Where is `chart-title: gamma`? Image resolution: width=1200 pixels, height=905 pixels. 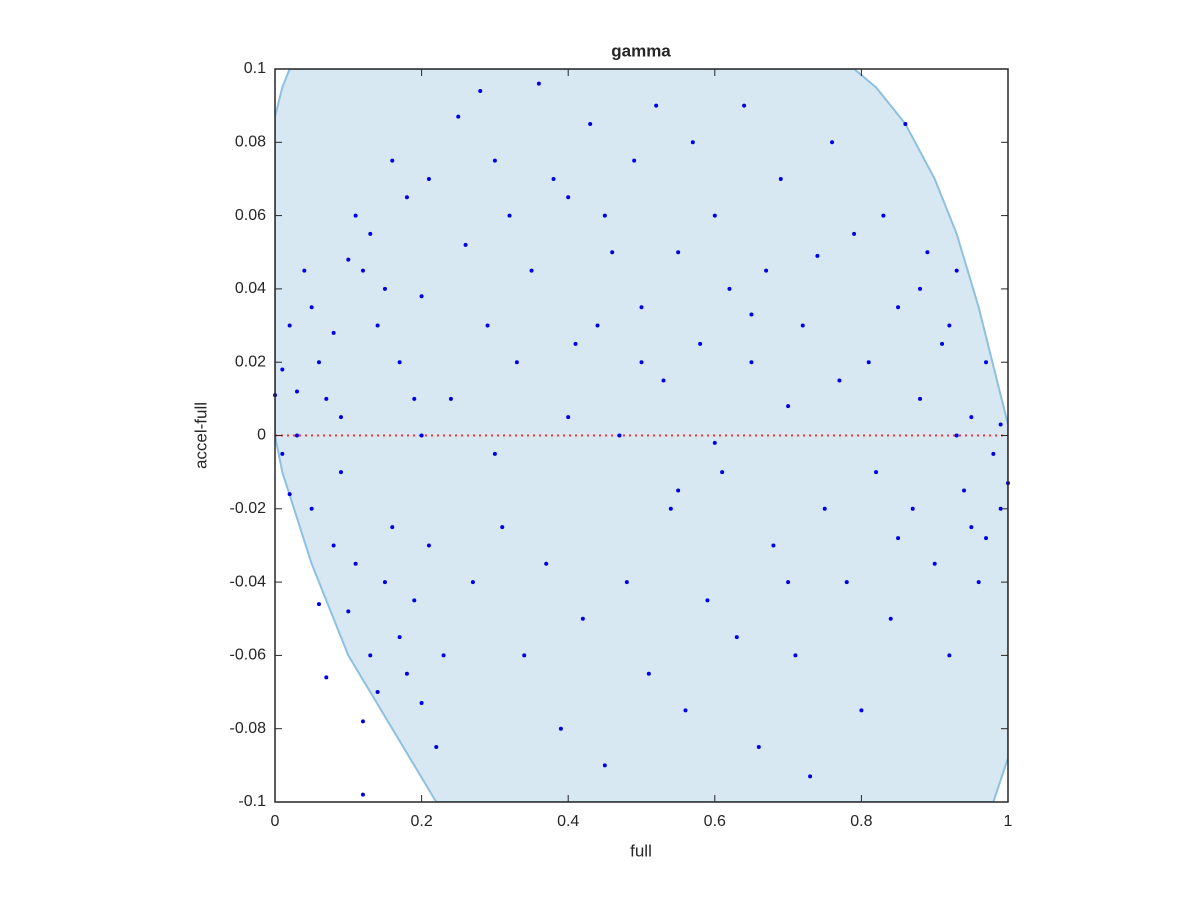
chart-title: gamma is located at coordinates (641, 50).